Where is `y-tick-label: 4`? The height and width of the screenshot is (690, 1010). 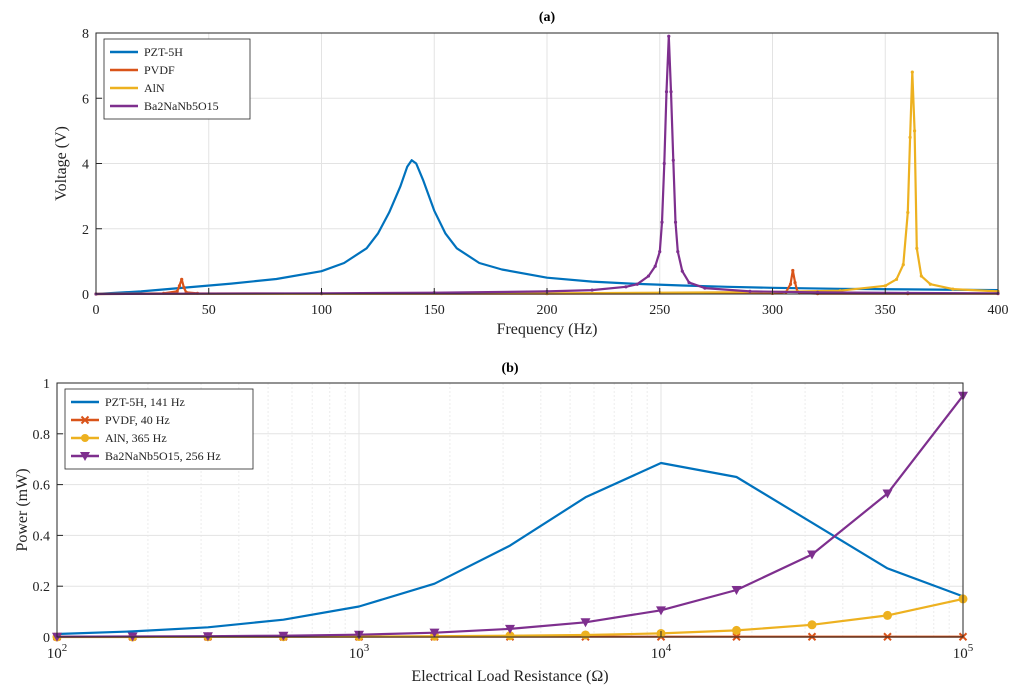 y-tick-label: 4 is located at coordinates (85, 165).